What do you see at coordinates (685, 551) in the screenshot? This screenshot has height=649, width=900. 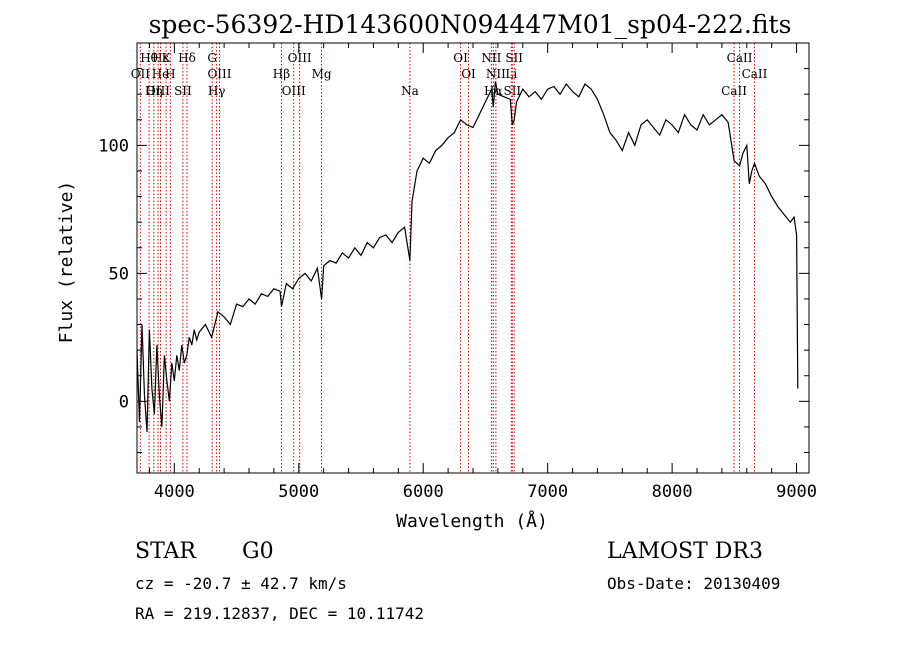 I see `survey-label: LAMOST DR3` at bounding box center [685, 551].